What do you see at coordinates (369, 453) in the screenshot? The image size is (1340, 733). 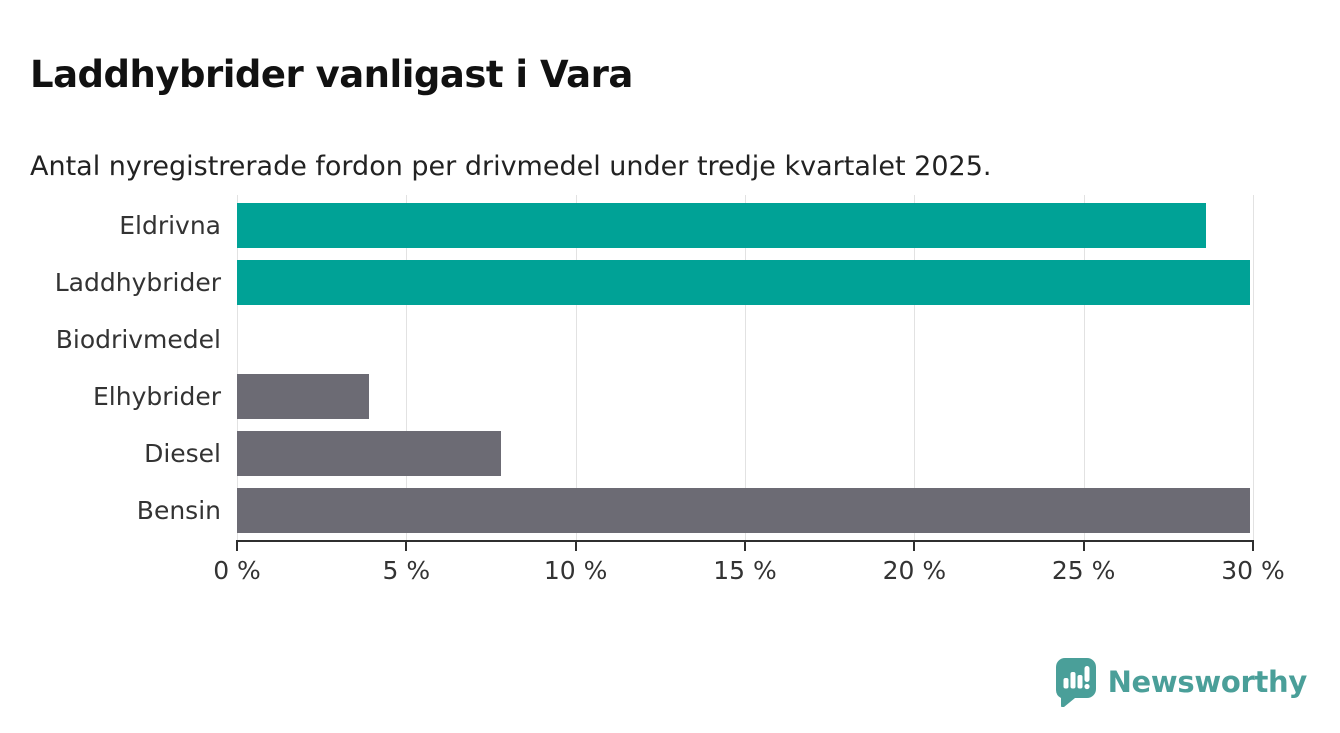 I see `bar-diesel` at bounding box center [369, 453].